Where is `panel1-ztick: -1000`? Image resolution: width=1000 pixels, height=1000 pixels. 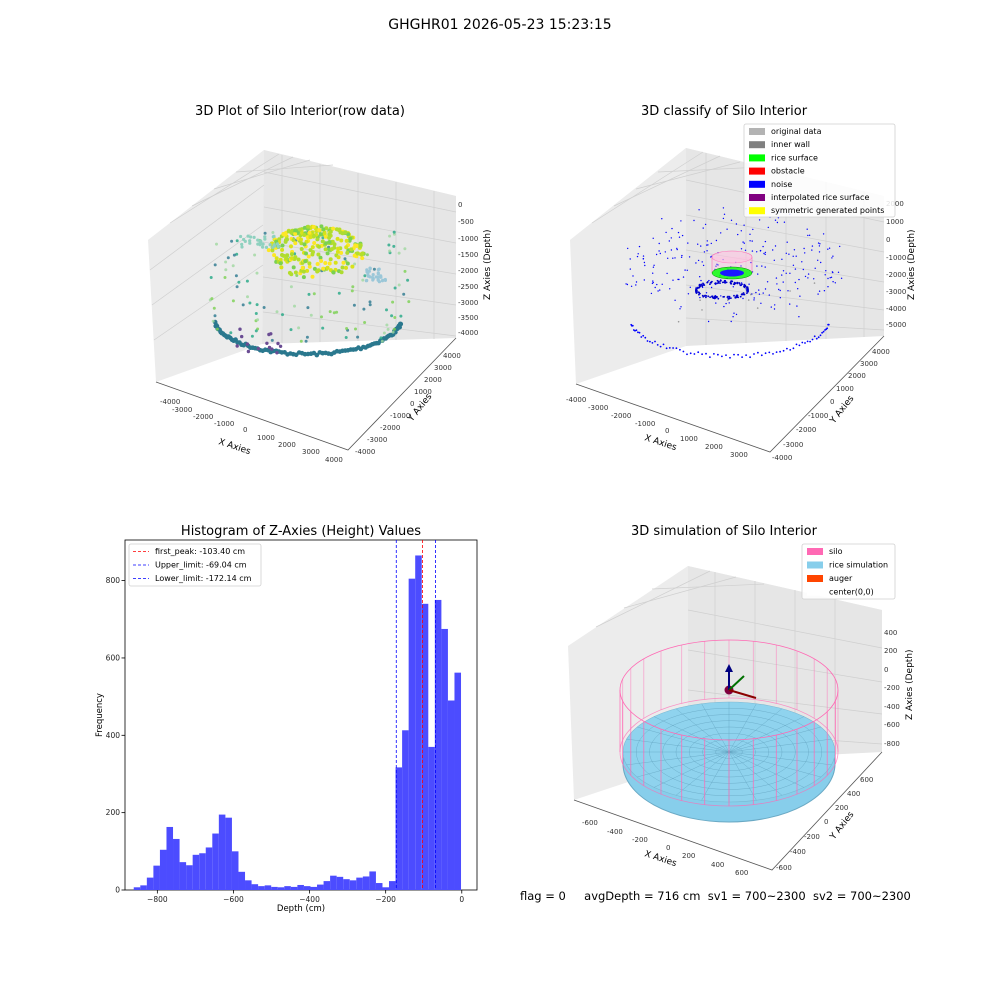
panel1-ztick: -1000 is located at coordinates (468, 239).